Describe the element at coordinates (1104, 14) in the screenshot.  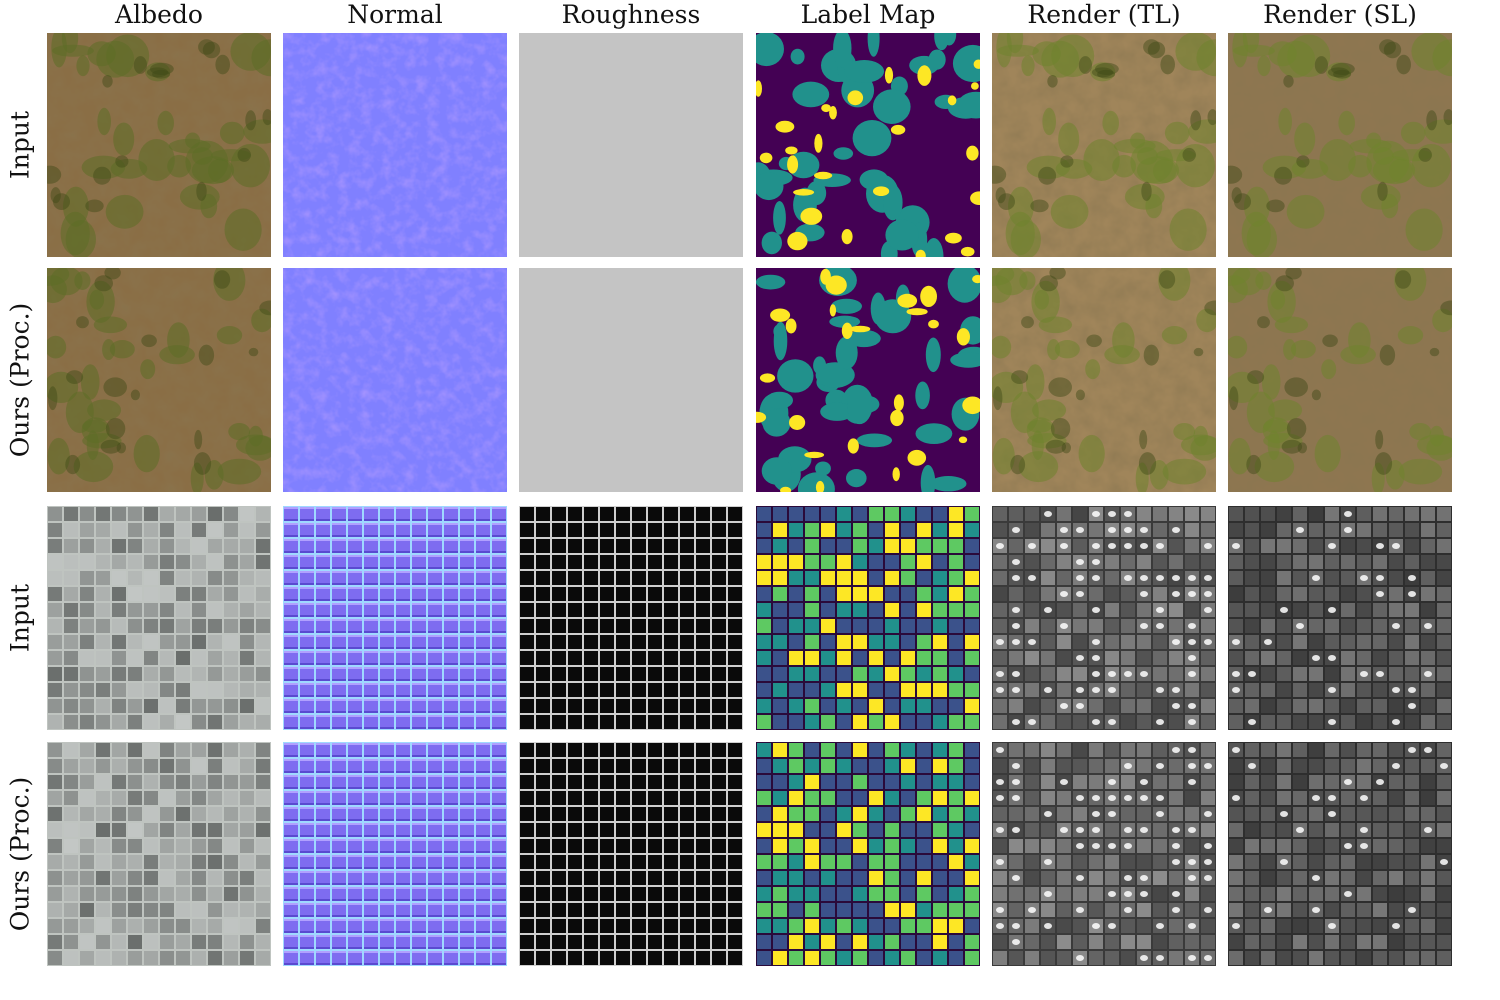
I see `column-header-4: Render (TL)` at that location.